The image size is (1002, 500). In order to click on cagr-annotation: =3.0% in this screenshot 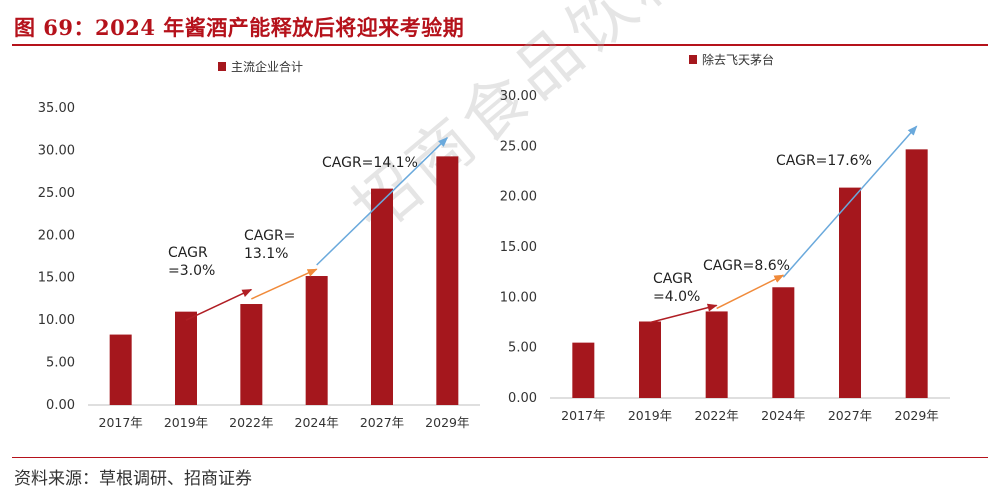, I will do `click(191, 271)`.